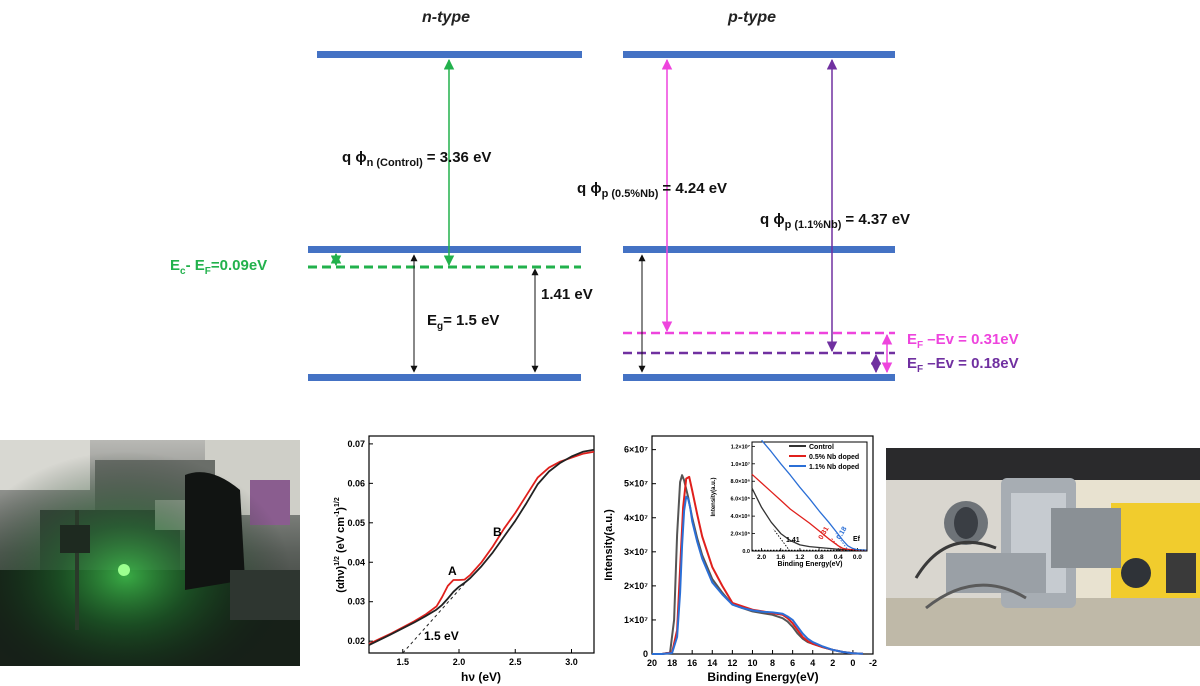  What do you see at coordinates (834, 457) in the screenshot?
I see `legend-05nb: 0.5% Nb doped` at bounding box center [834, 457].